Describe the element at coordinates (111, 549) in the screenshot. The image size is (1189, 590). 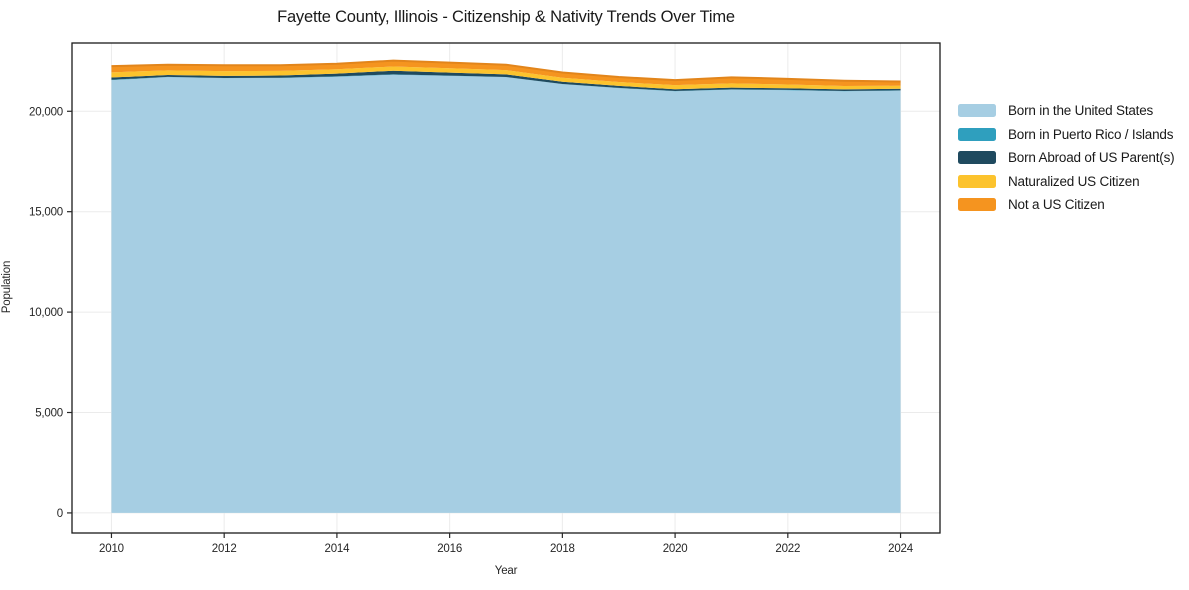
I see `x-tick-label: 2010` at that location.